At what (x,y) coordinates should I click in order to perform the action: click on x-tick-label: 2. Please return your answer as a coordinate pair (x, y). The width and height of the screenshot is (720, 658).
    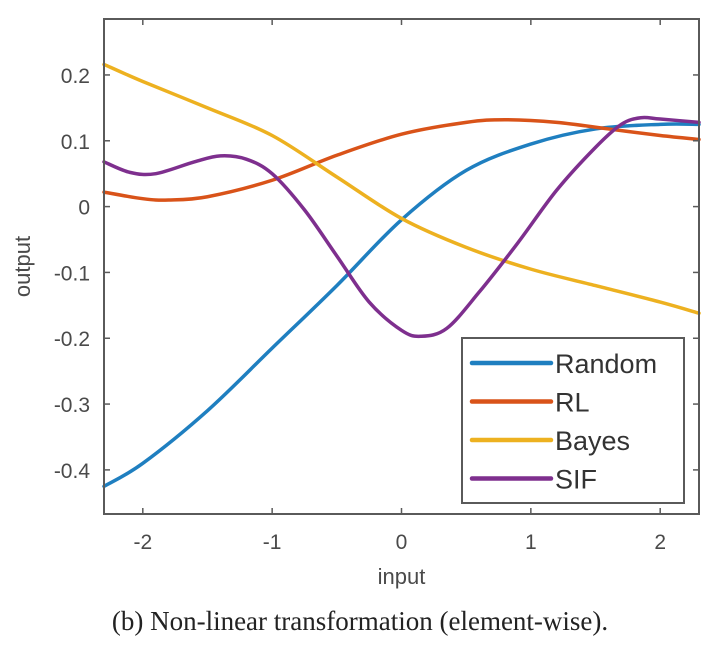
    Looking at the image, I should click on (660, 542).